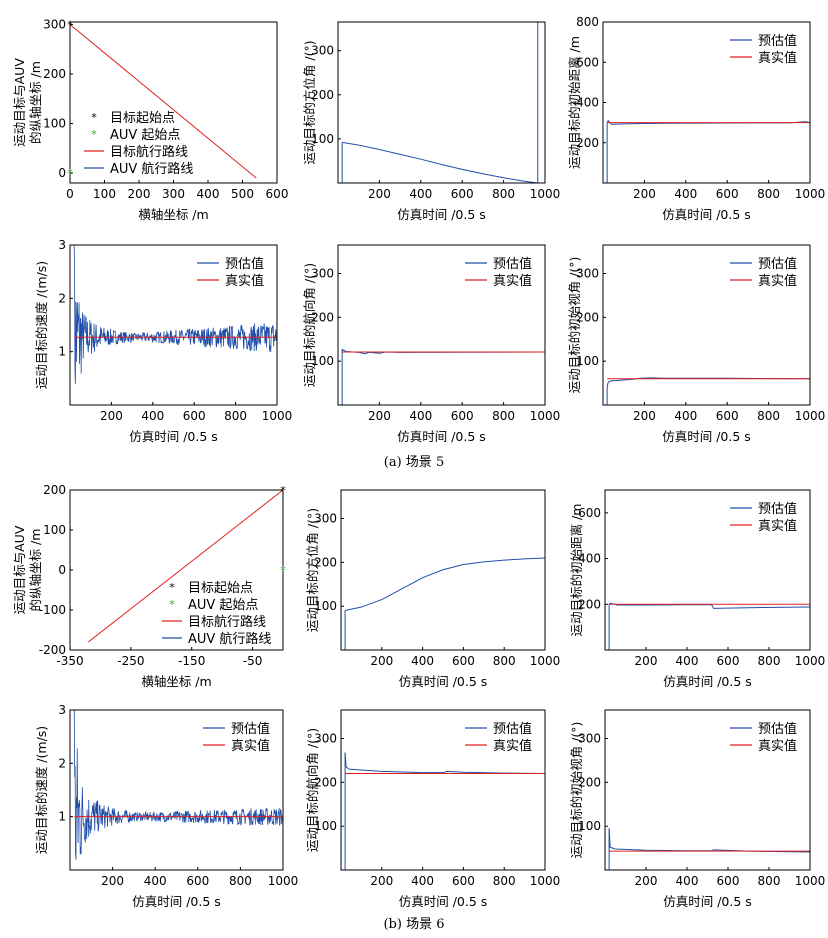 Image resolution: width=828 pixels, height=938 pixels. I want to click on target-path-line, so click(185, 566).